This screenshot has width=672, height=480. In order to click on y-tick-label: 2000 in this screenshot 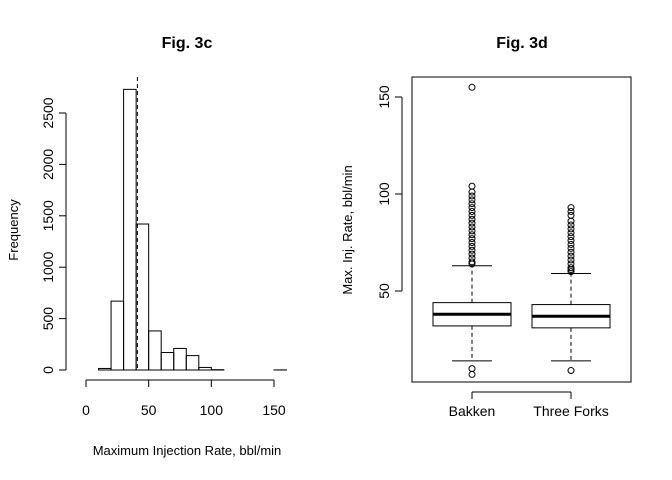, I will do `click(48, 164)`.